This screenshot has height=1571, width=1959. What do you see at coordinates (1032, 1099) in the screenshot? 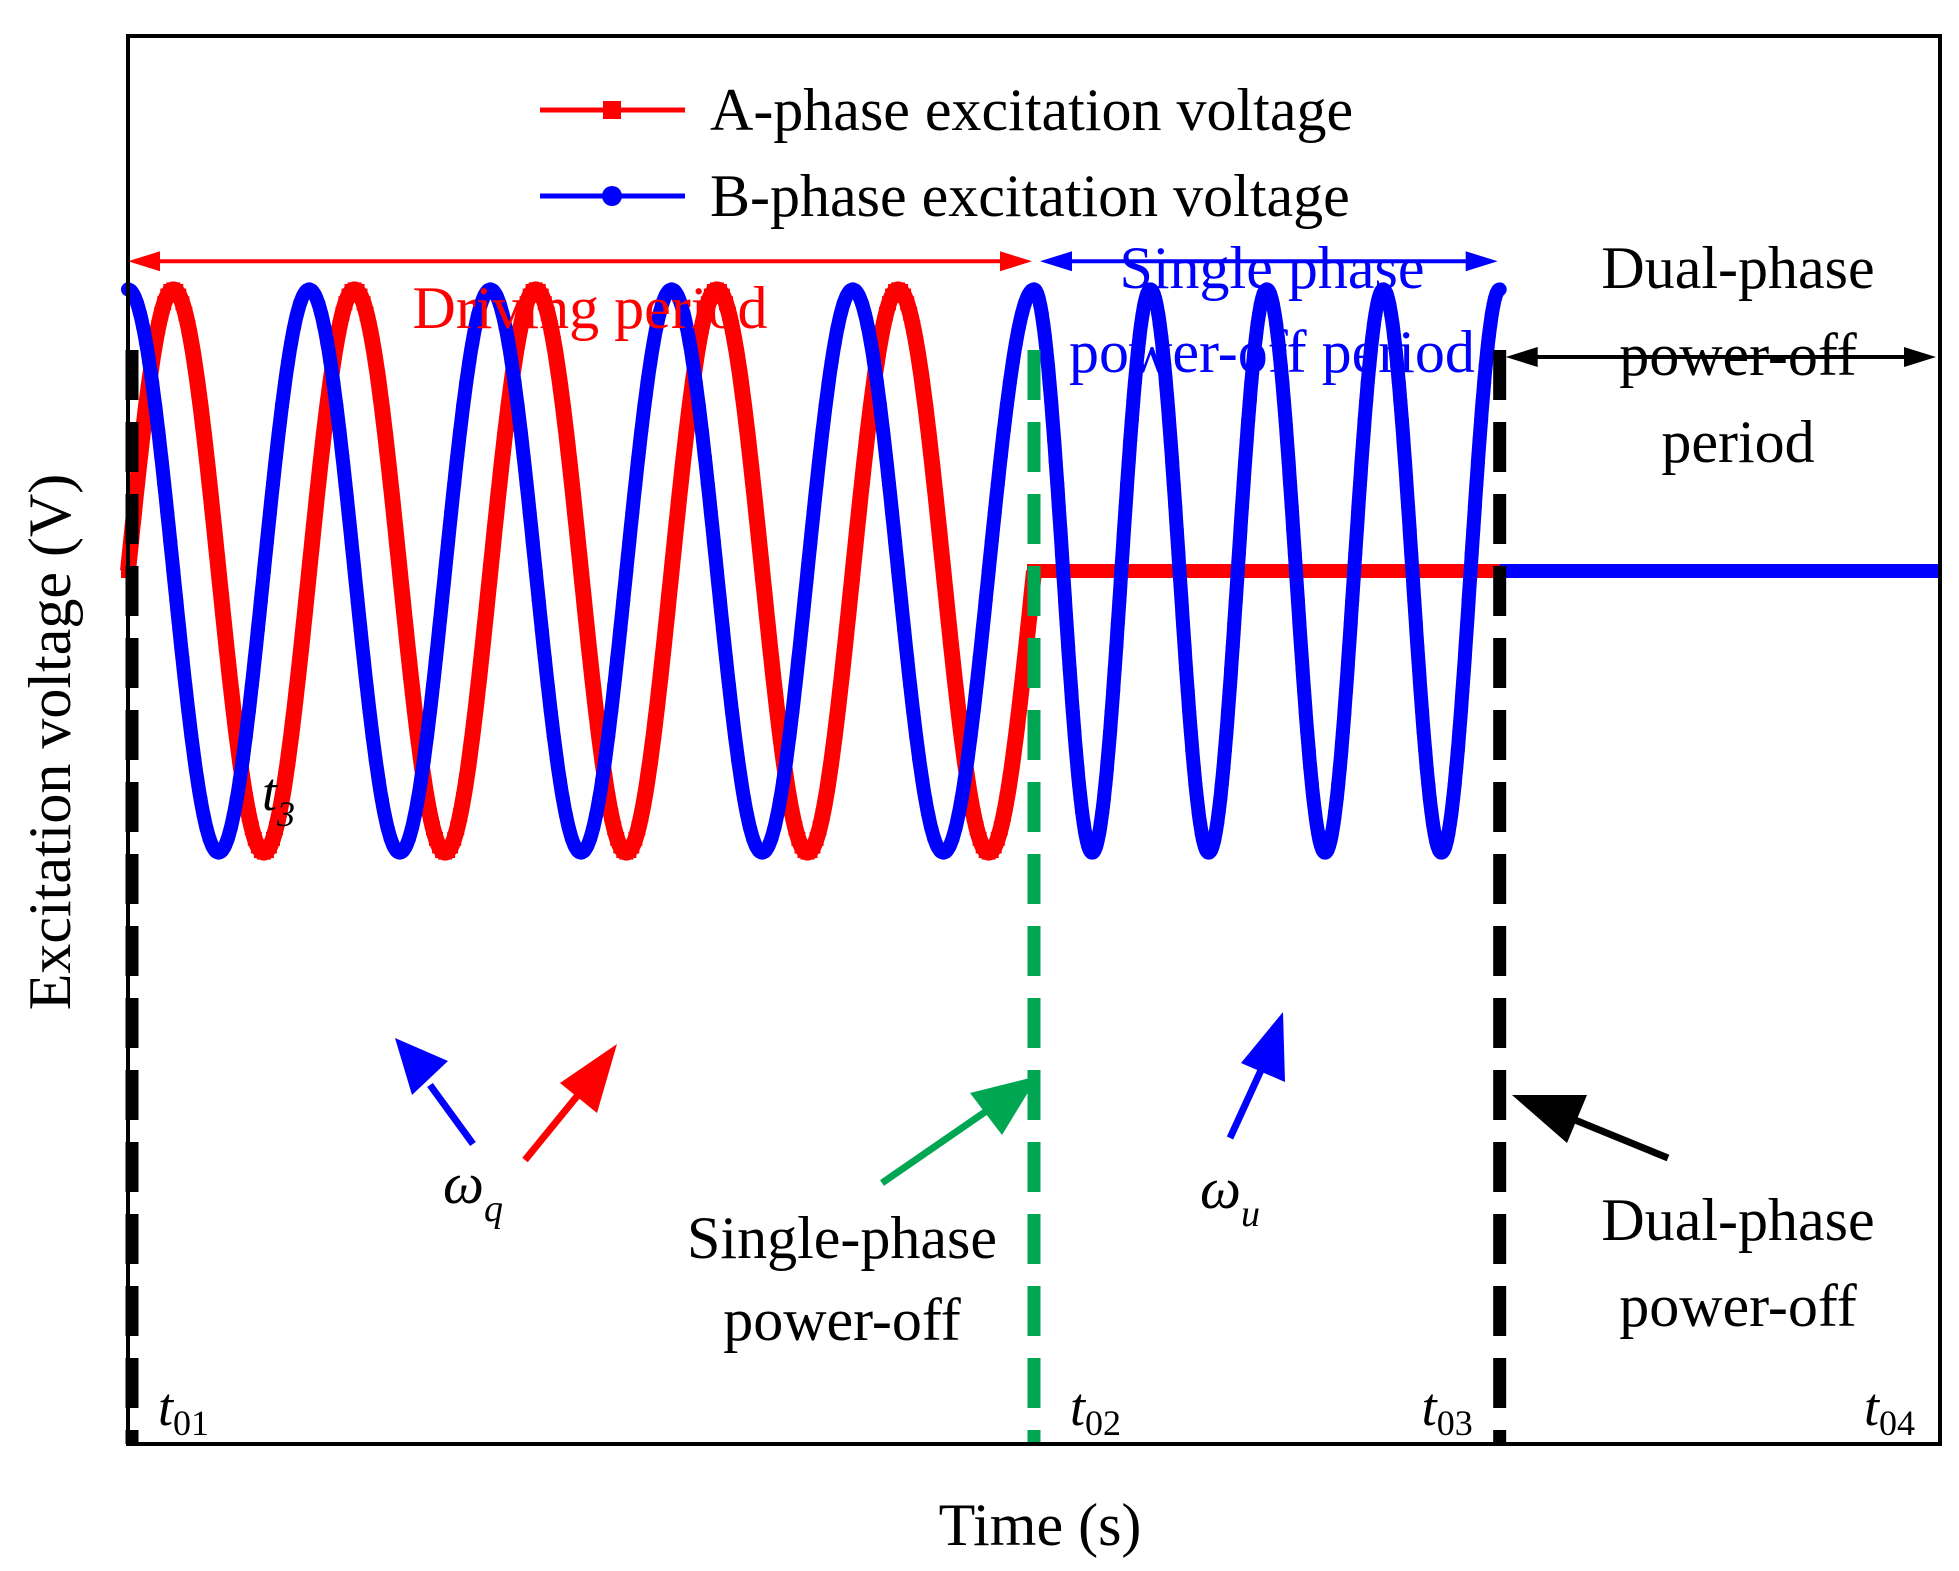
I see `annotation-arrows` at bounding box center [1032, 1099].